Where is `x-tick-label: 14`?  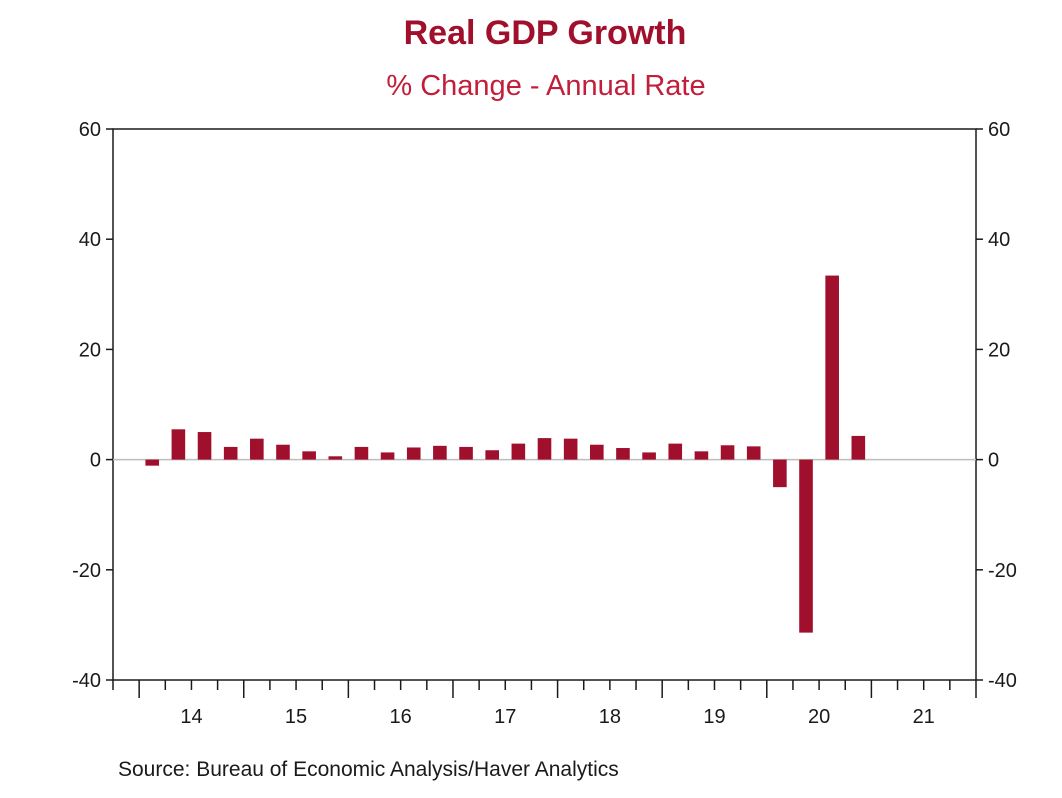 x-tick-label: 14 is located at coordinates (191, 717).